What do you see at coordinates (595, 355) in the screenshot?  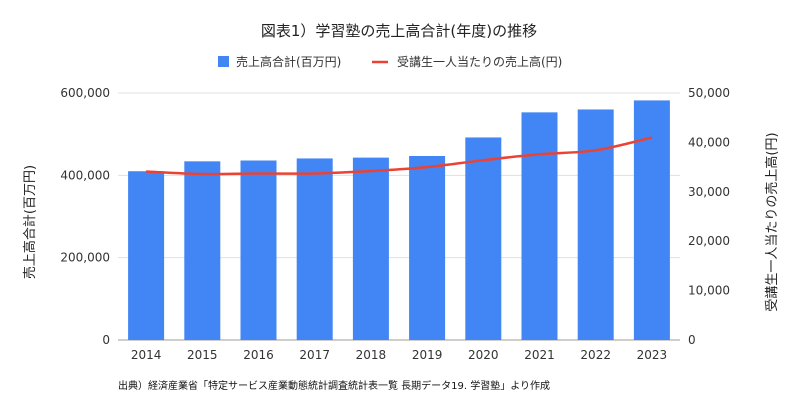 I see `x-tick-label: 2022` at bounding box center [595, 355].